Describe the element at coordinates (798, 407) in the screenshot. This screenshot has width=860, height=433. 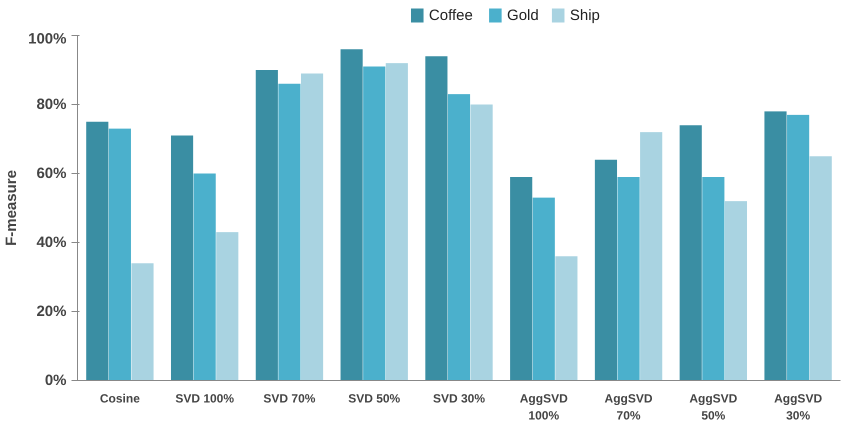
I see `x-tick-label: AggSVD 30%` at that location.